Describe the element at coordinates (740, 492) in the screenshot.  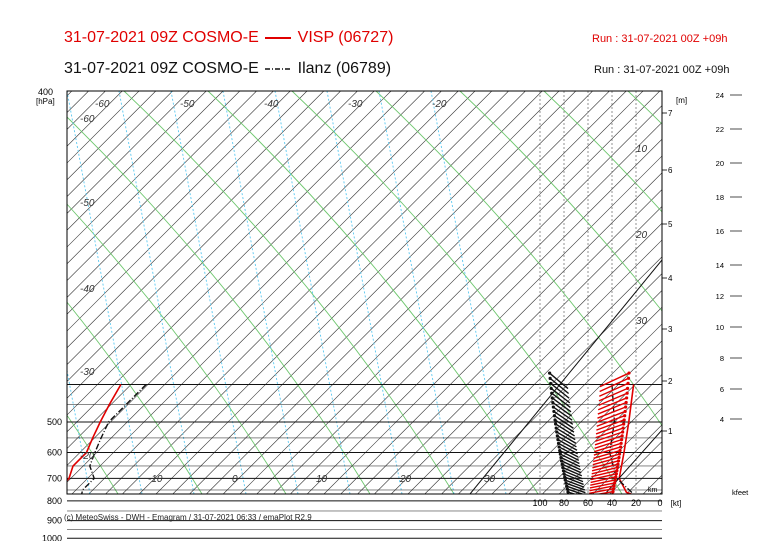
I see `kfeet-unit-label: kfeet` at that location.